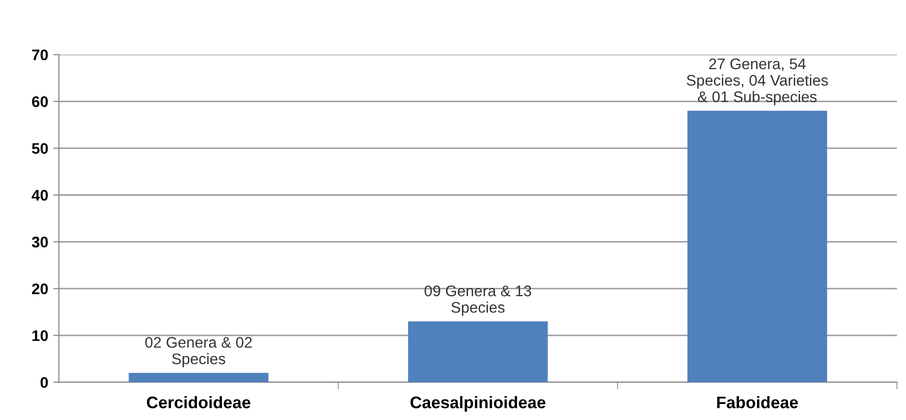 This screenshot has width=906, height=420. What do you see at coordinates (40, 148) in the screenshot?
I see `y-tick-label: 50` at bounding box center [40, 148].